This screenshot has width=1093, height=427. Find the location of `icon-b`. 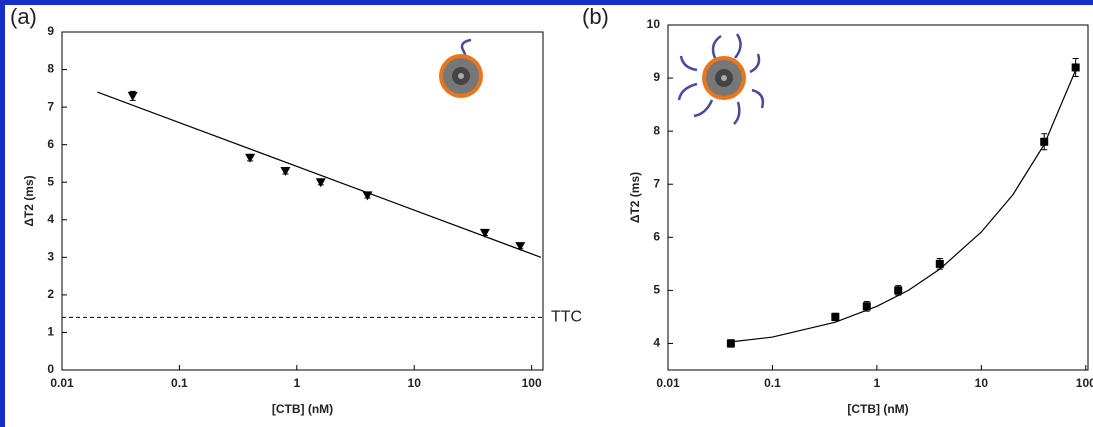

icon-b is located at coordinates (721, 79).